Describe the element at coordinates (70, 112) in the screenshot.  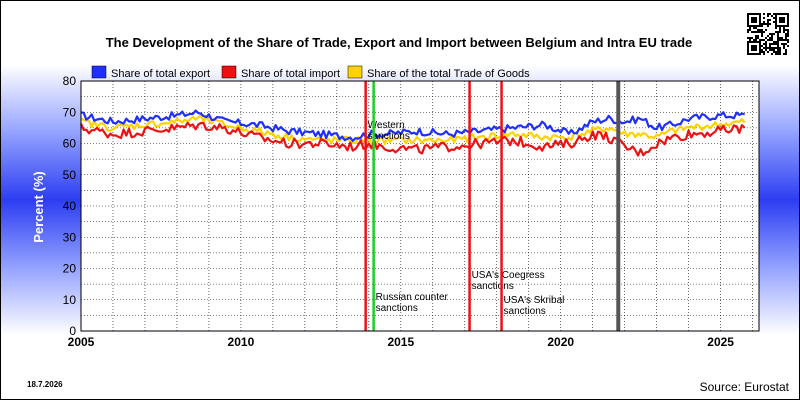
I see `y-tick-label: 70` at that location.